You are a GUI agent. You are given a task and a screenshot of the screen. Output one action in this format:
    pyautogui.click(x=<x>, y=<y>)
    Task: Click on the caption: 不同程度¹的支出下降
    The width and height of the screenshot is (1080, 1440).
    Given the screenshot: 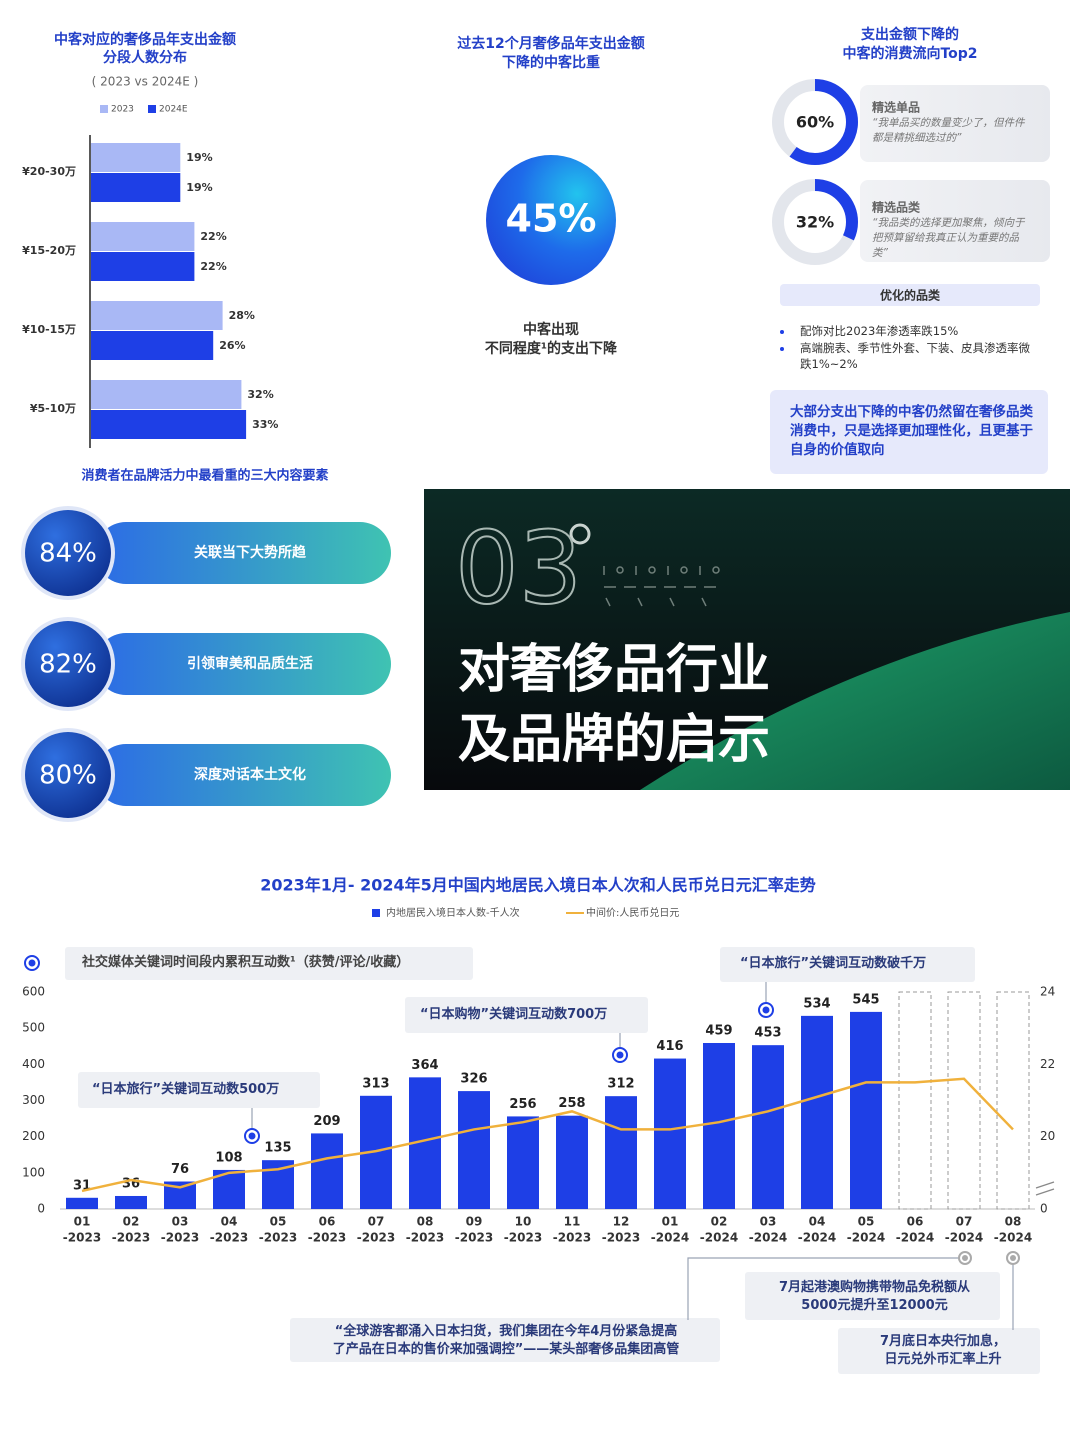 What is the action you would take?
    pyautogui.click(x=551, y=348)
    